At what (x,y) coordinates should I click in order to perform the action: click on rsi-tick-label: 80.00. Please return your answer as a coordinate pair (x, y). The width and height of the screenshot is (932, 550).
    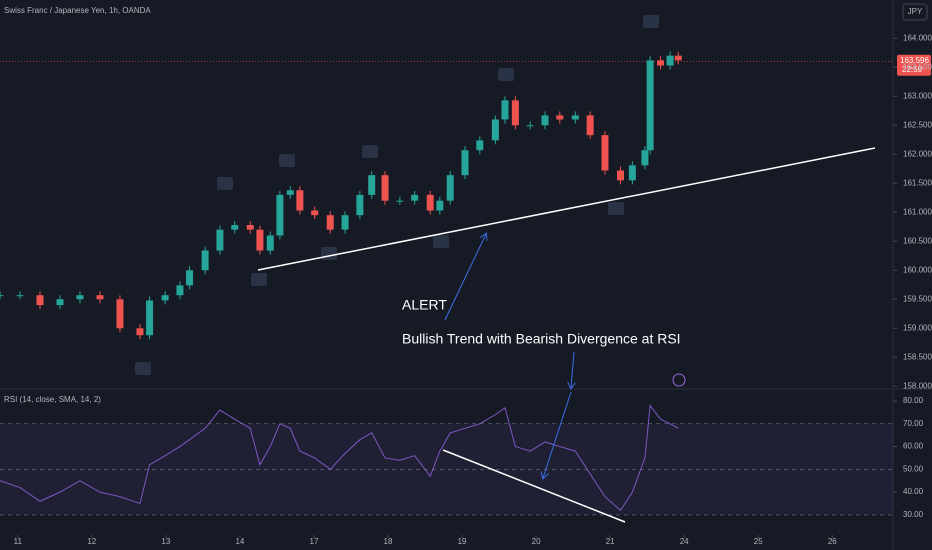
    Looking at the image, I should click on (913, 400).